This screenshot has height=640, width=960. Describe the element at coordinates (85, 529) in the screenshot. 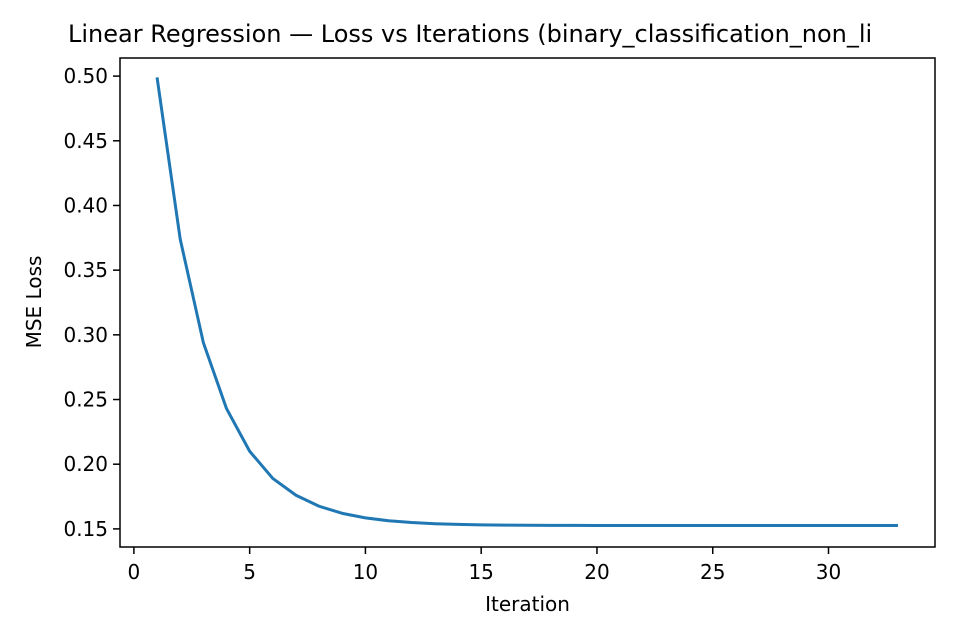

I see `y-tick-label: 0.15` at that location.